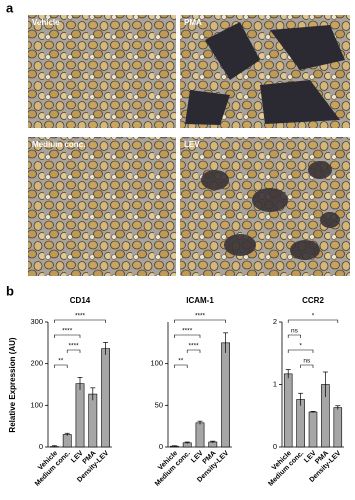 The width and height of the screenshot is (355, 500). Describe the element at coordinates (159, 404) in the screenshot. I see `y-tick-label: 50` at that location.